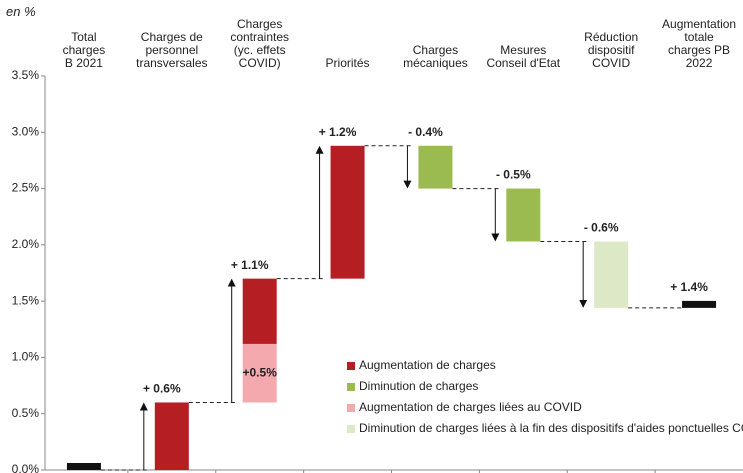  Describe the element at coordinates (418, 386) in the screenshot. I see `legend-label: Diminution de charges` at that location.